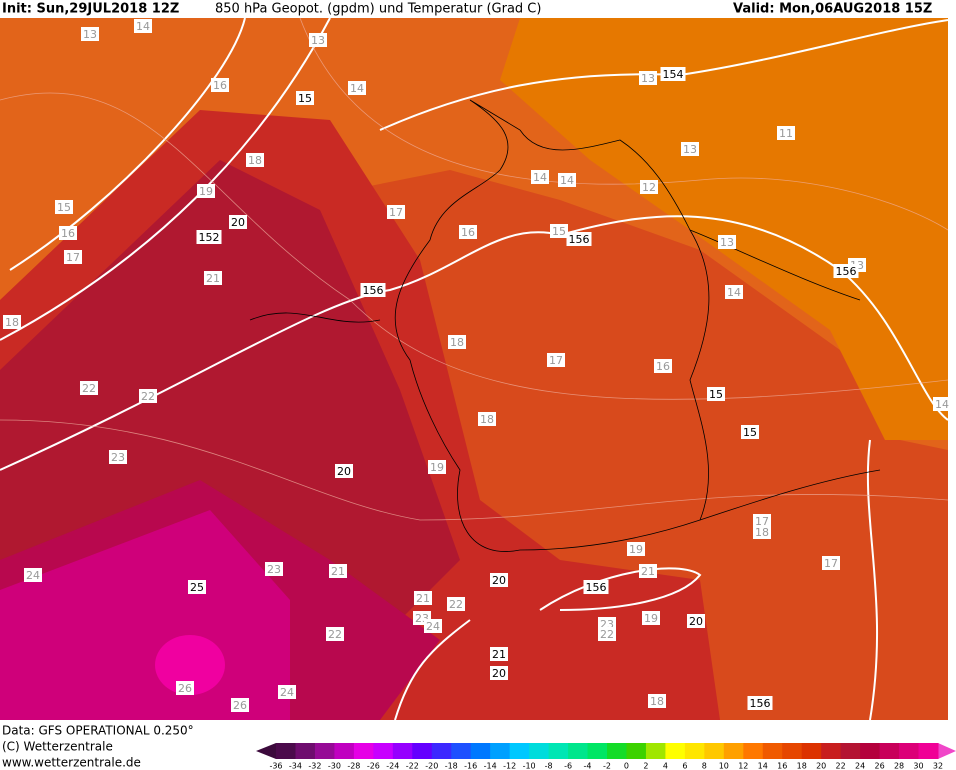  I want to click on legend-arrow-high, so click(947, 751).